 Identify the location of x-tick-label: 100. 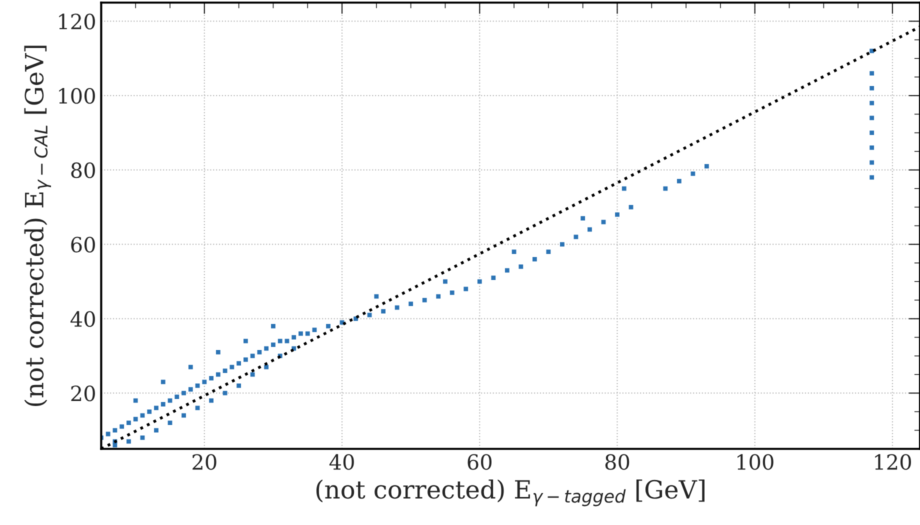
(756, 462).